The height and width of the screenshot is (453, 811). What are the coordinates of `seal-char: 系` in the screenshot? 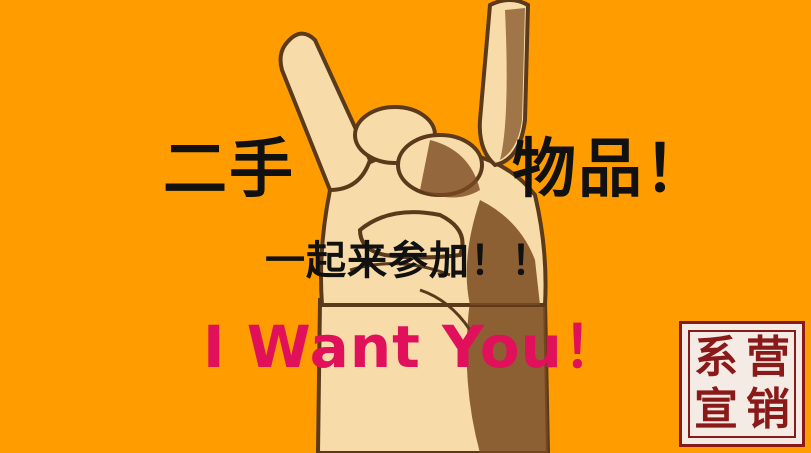 It's located at (716, 357).